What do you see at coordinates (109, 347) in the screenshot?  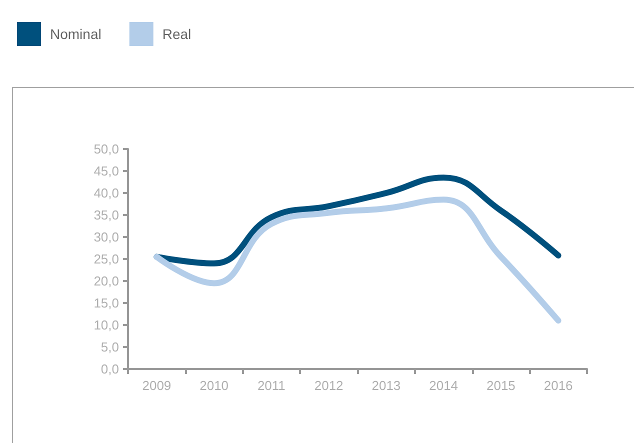 I see `y-tick-label: 5,0` at bounding box center [109, 347].